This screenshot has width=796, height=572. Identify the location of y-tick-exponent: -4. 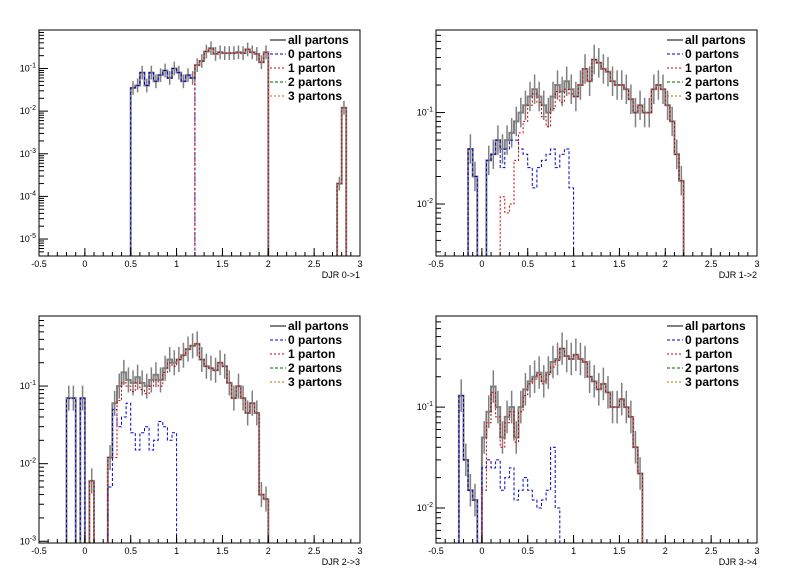
(33, 193).